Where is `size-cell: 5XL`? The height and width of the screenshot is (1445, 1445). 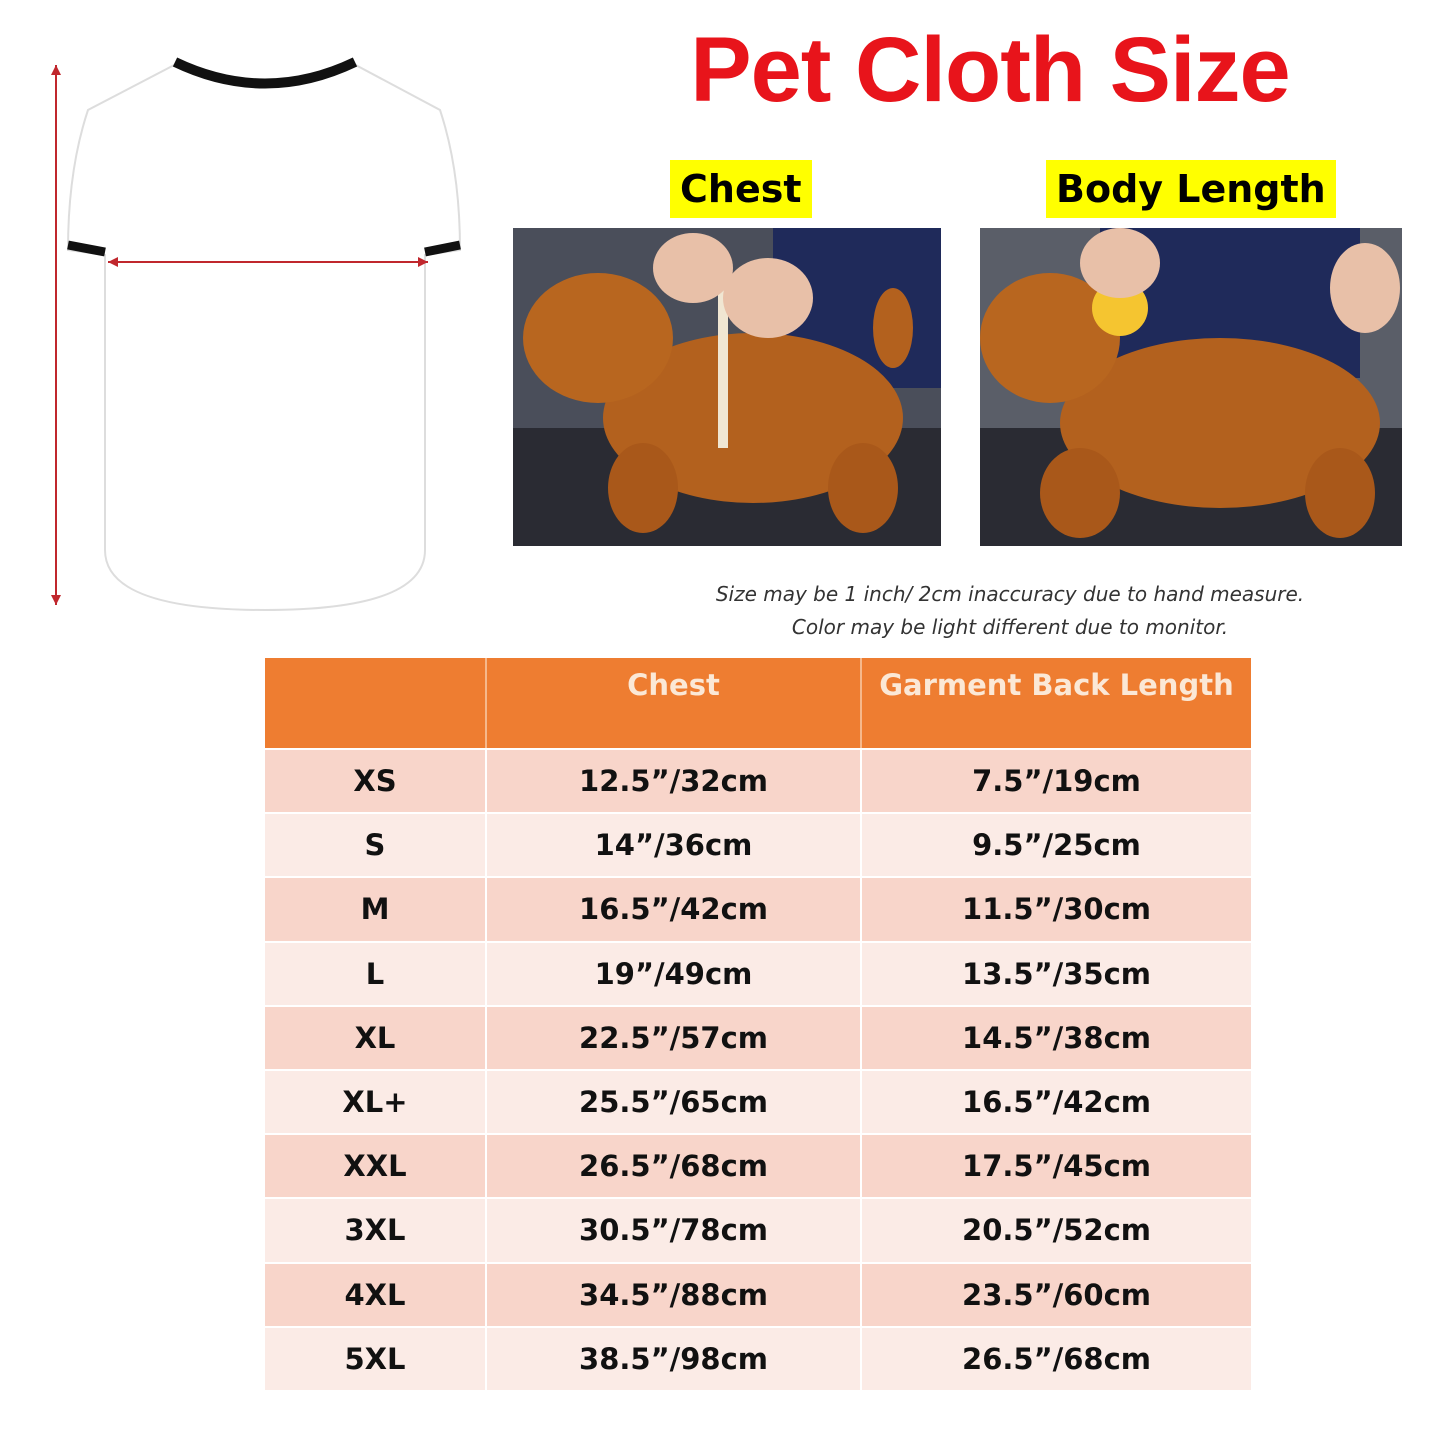
size-cell: 5XL is located at coordinates (376, 1358).